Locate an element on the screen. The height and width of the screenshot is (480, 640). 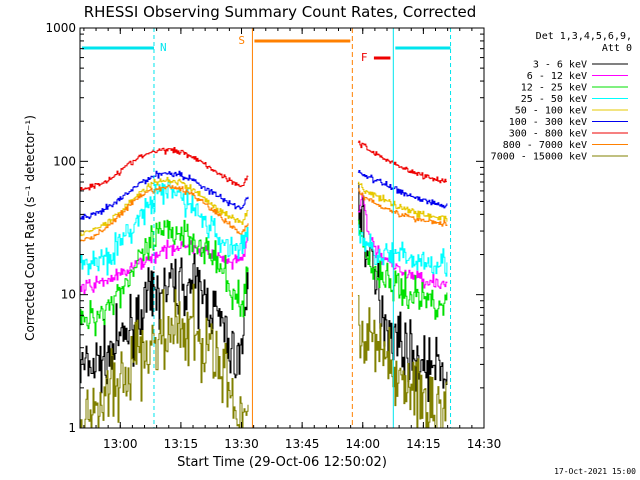
y-tick-label-3: 100 is located at coordinates (64, 161).